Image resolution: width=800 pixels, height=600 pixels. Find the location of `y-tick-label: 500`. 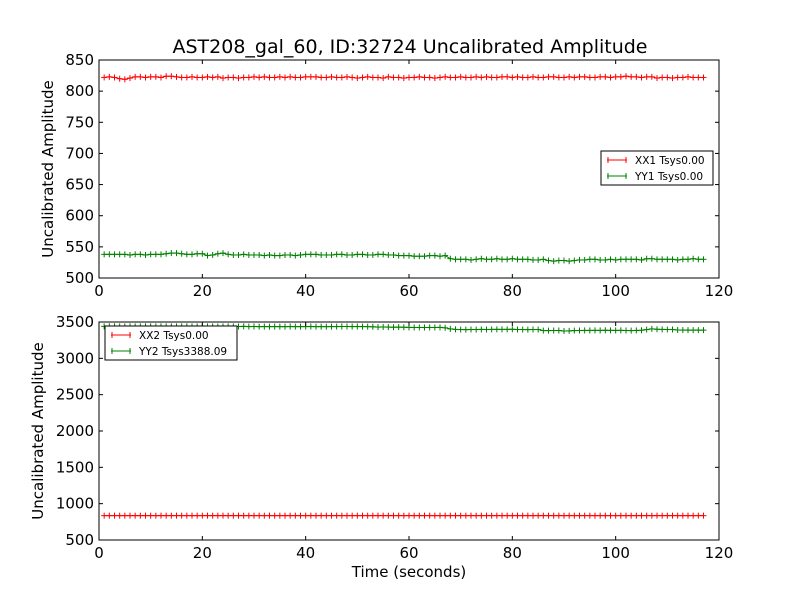

y-tick-label: 500 is located at coordinates (79, 540).